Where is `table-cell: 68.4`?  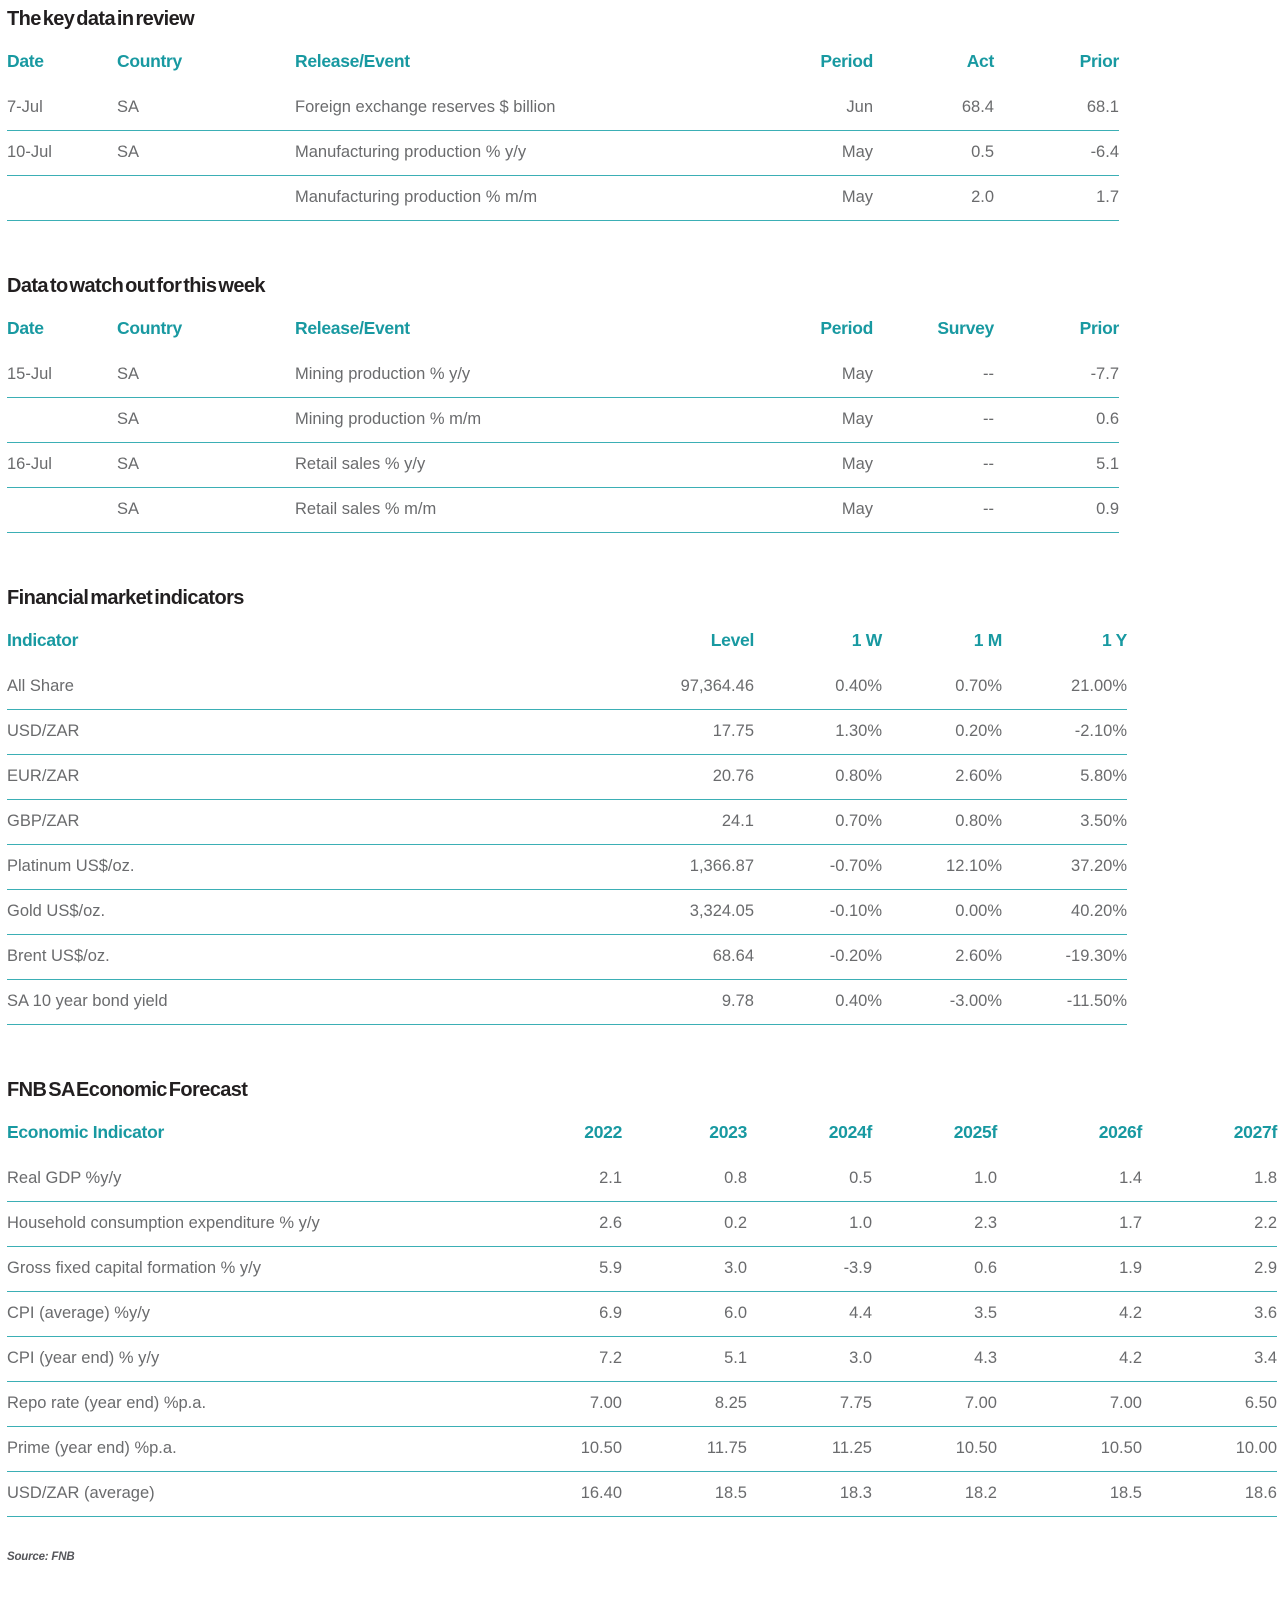
table-cell: 68.4 is located at coordinates (933, 108).